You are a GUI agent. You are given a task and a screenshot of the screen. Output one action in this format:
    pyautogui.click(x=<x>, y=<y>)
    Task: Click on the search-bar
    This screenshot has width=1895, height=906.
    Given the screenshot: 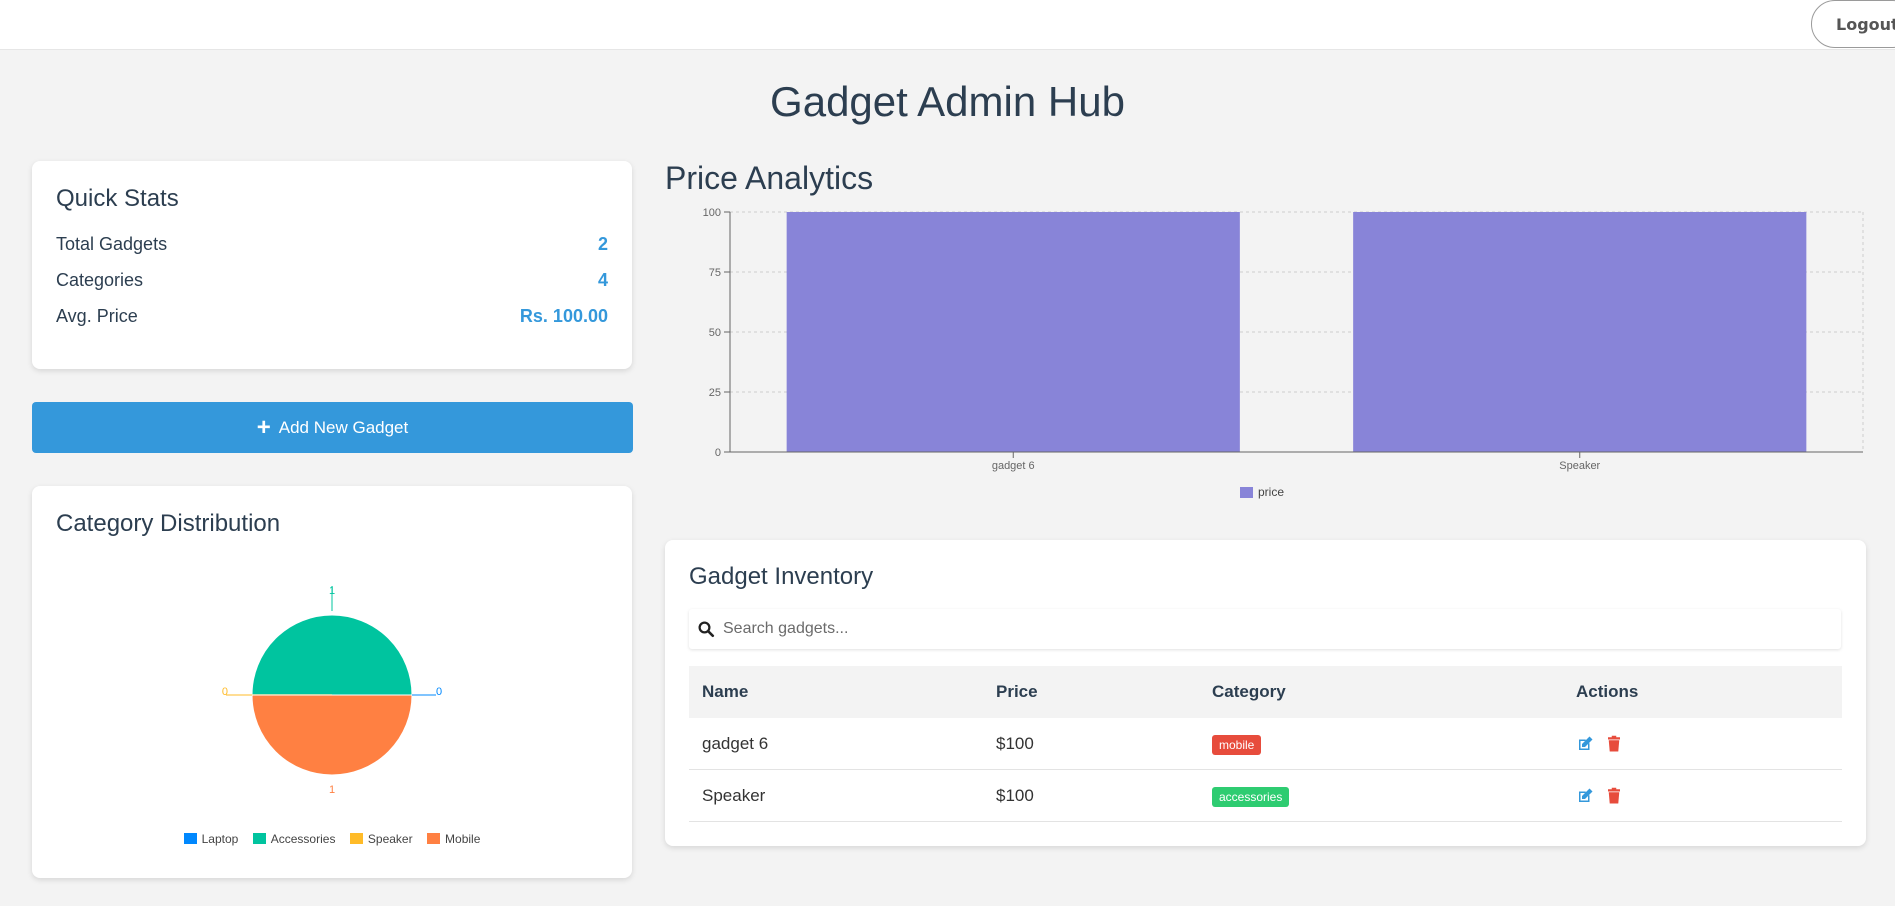 What is the action you would take?
    pyautogui.click(x=1265, y=629)
    